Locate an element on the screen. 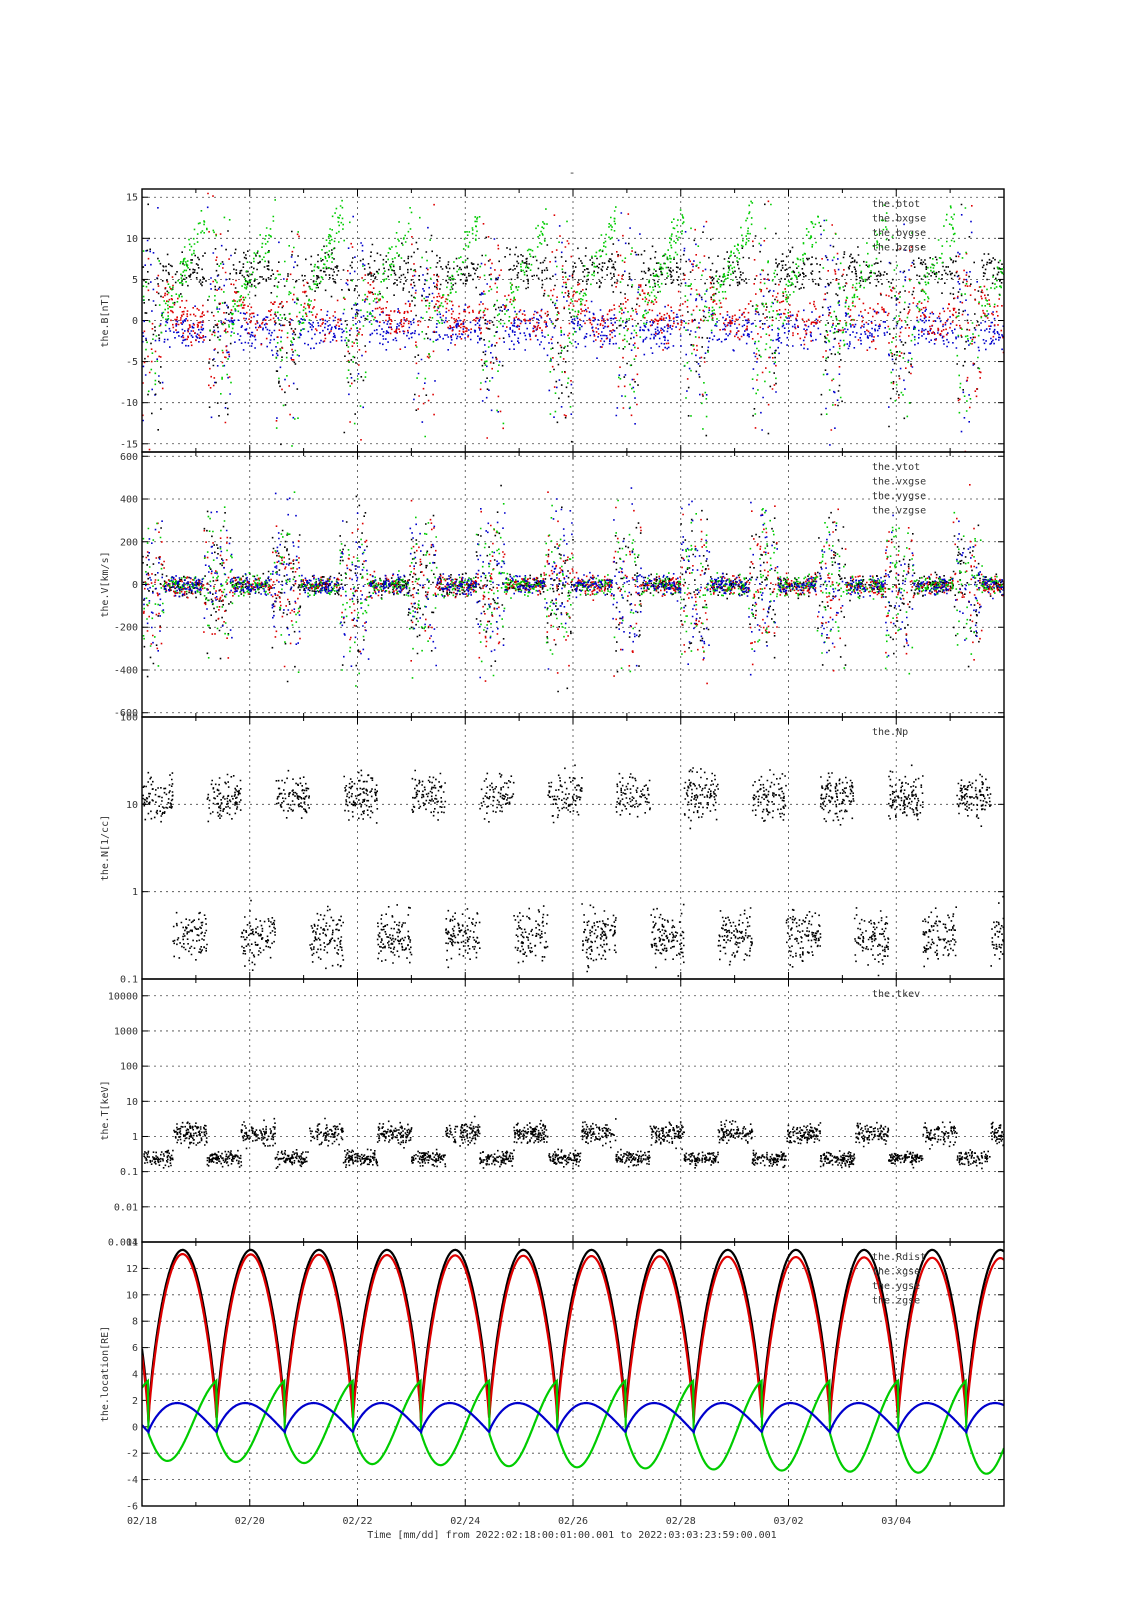  x-tick-label: 02/28 is located at coordinates (681, 1521).